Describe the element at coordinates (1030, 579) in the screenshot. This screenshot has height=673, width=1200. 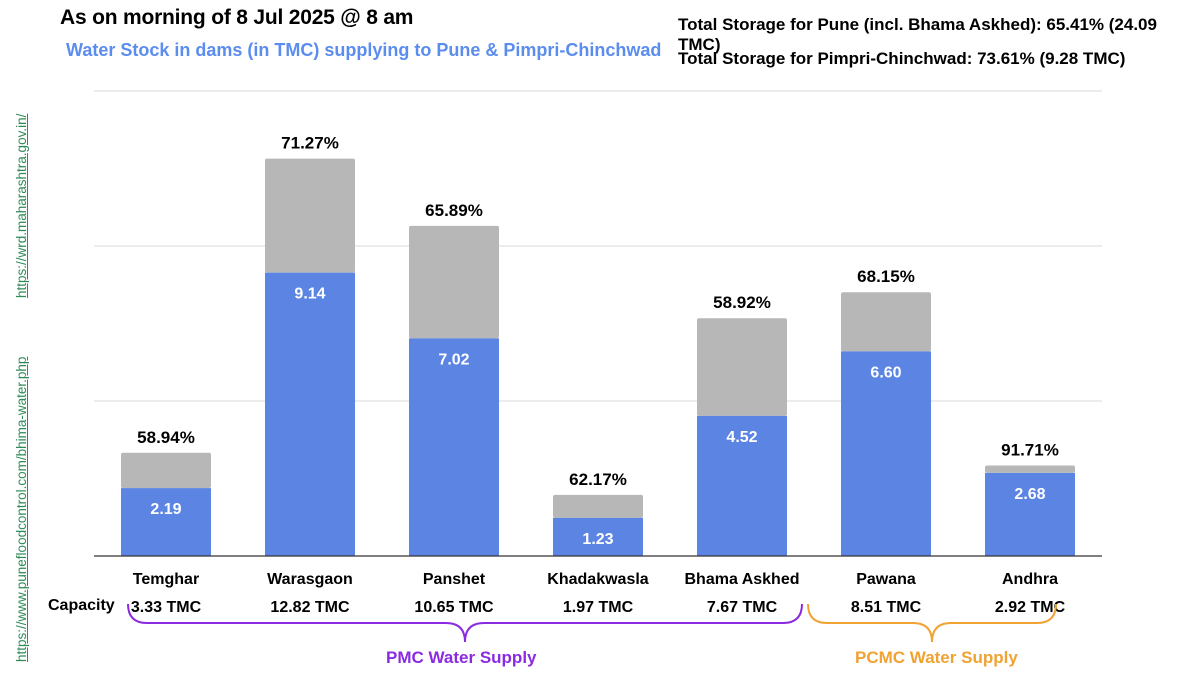
I see `dam-name-label: Andhra` at that location.